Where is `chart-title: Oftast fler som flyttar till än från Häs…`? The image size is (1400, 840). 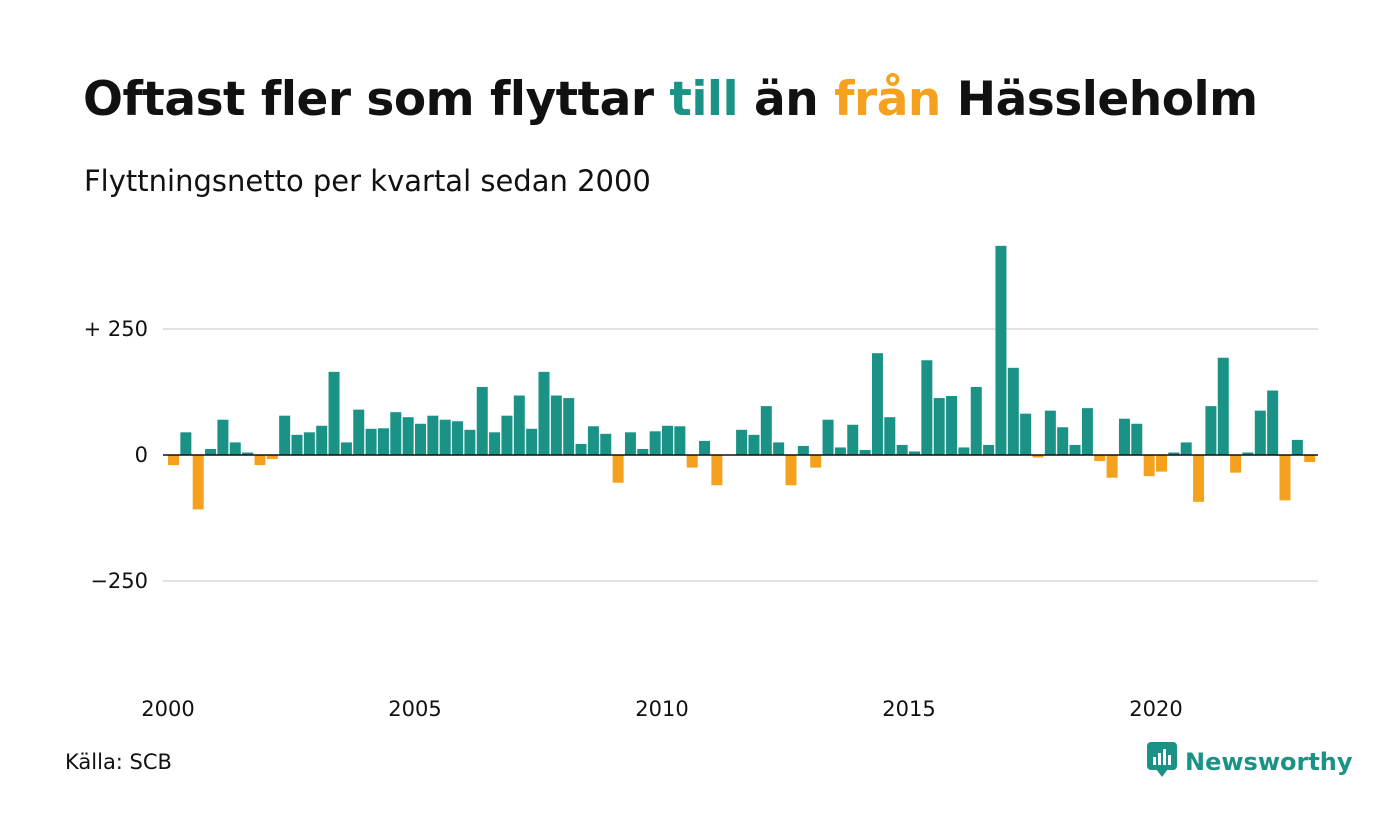
chart-title: Oftast fler som flyttar till än från Häs… is located at coordinates (670, 99).